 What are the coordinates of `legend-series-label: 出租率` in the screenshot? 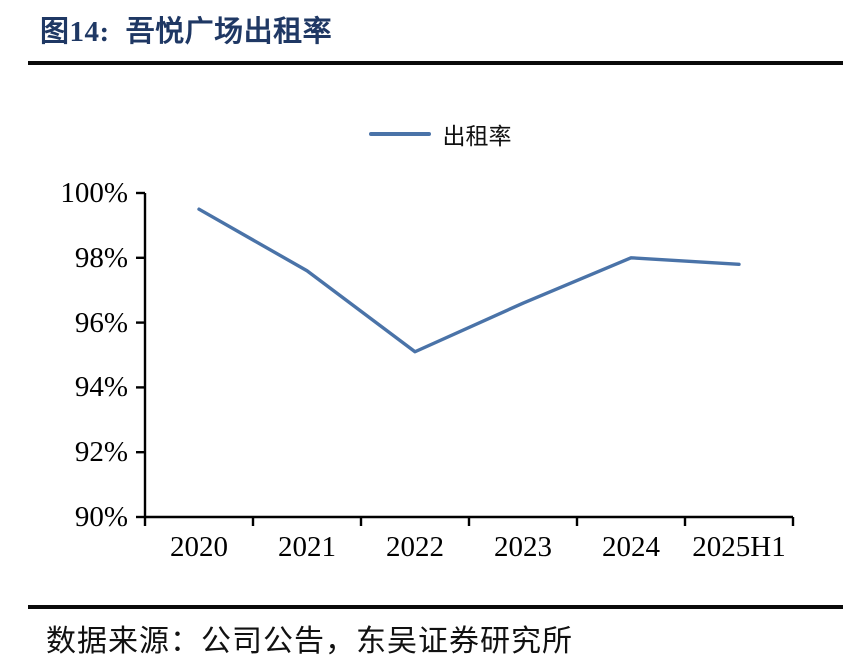 It's located at (477, 136).